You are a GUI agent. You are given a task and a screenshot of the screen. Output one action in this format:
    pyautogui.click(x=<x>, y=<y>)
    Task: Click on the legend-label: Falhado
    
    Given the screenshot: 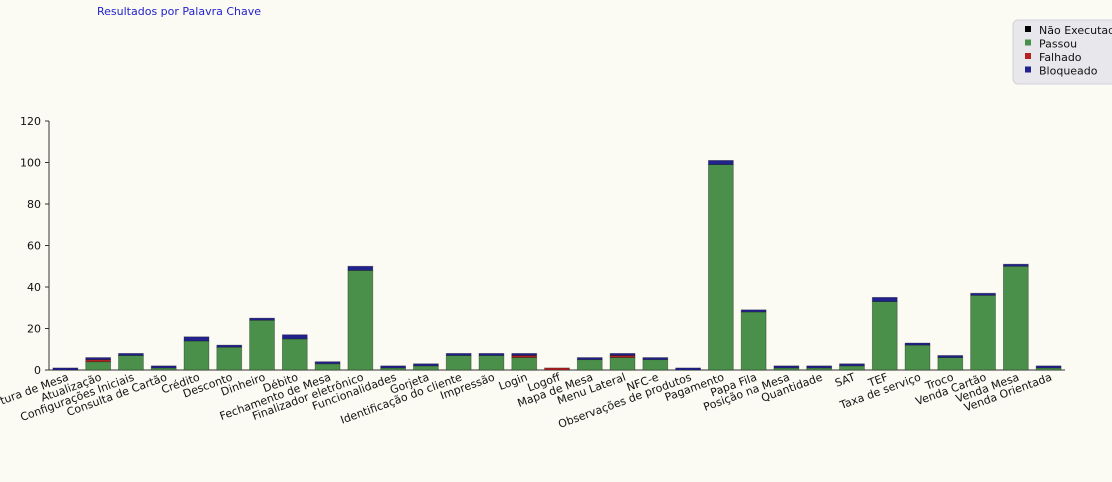 What is the action you would take?
    pyautogui.click(x=1060, y=57)
    